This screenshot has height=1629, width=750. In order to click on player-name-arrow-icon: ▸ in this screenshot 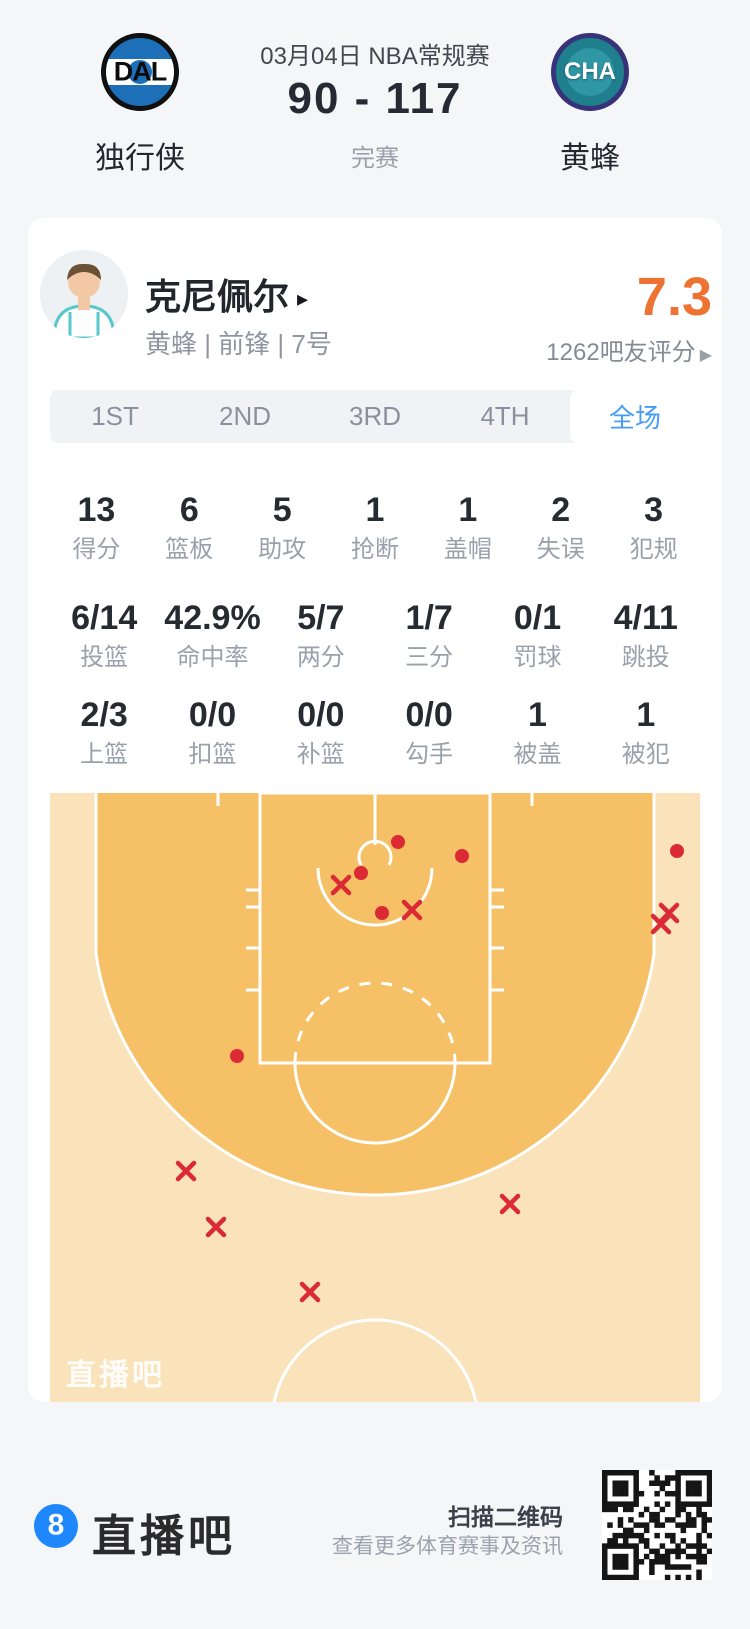, I will do `click(303, 298)`.